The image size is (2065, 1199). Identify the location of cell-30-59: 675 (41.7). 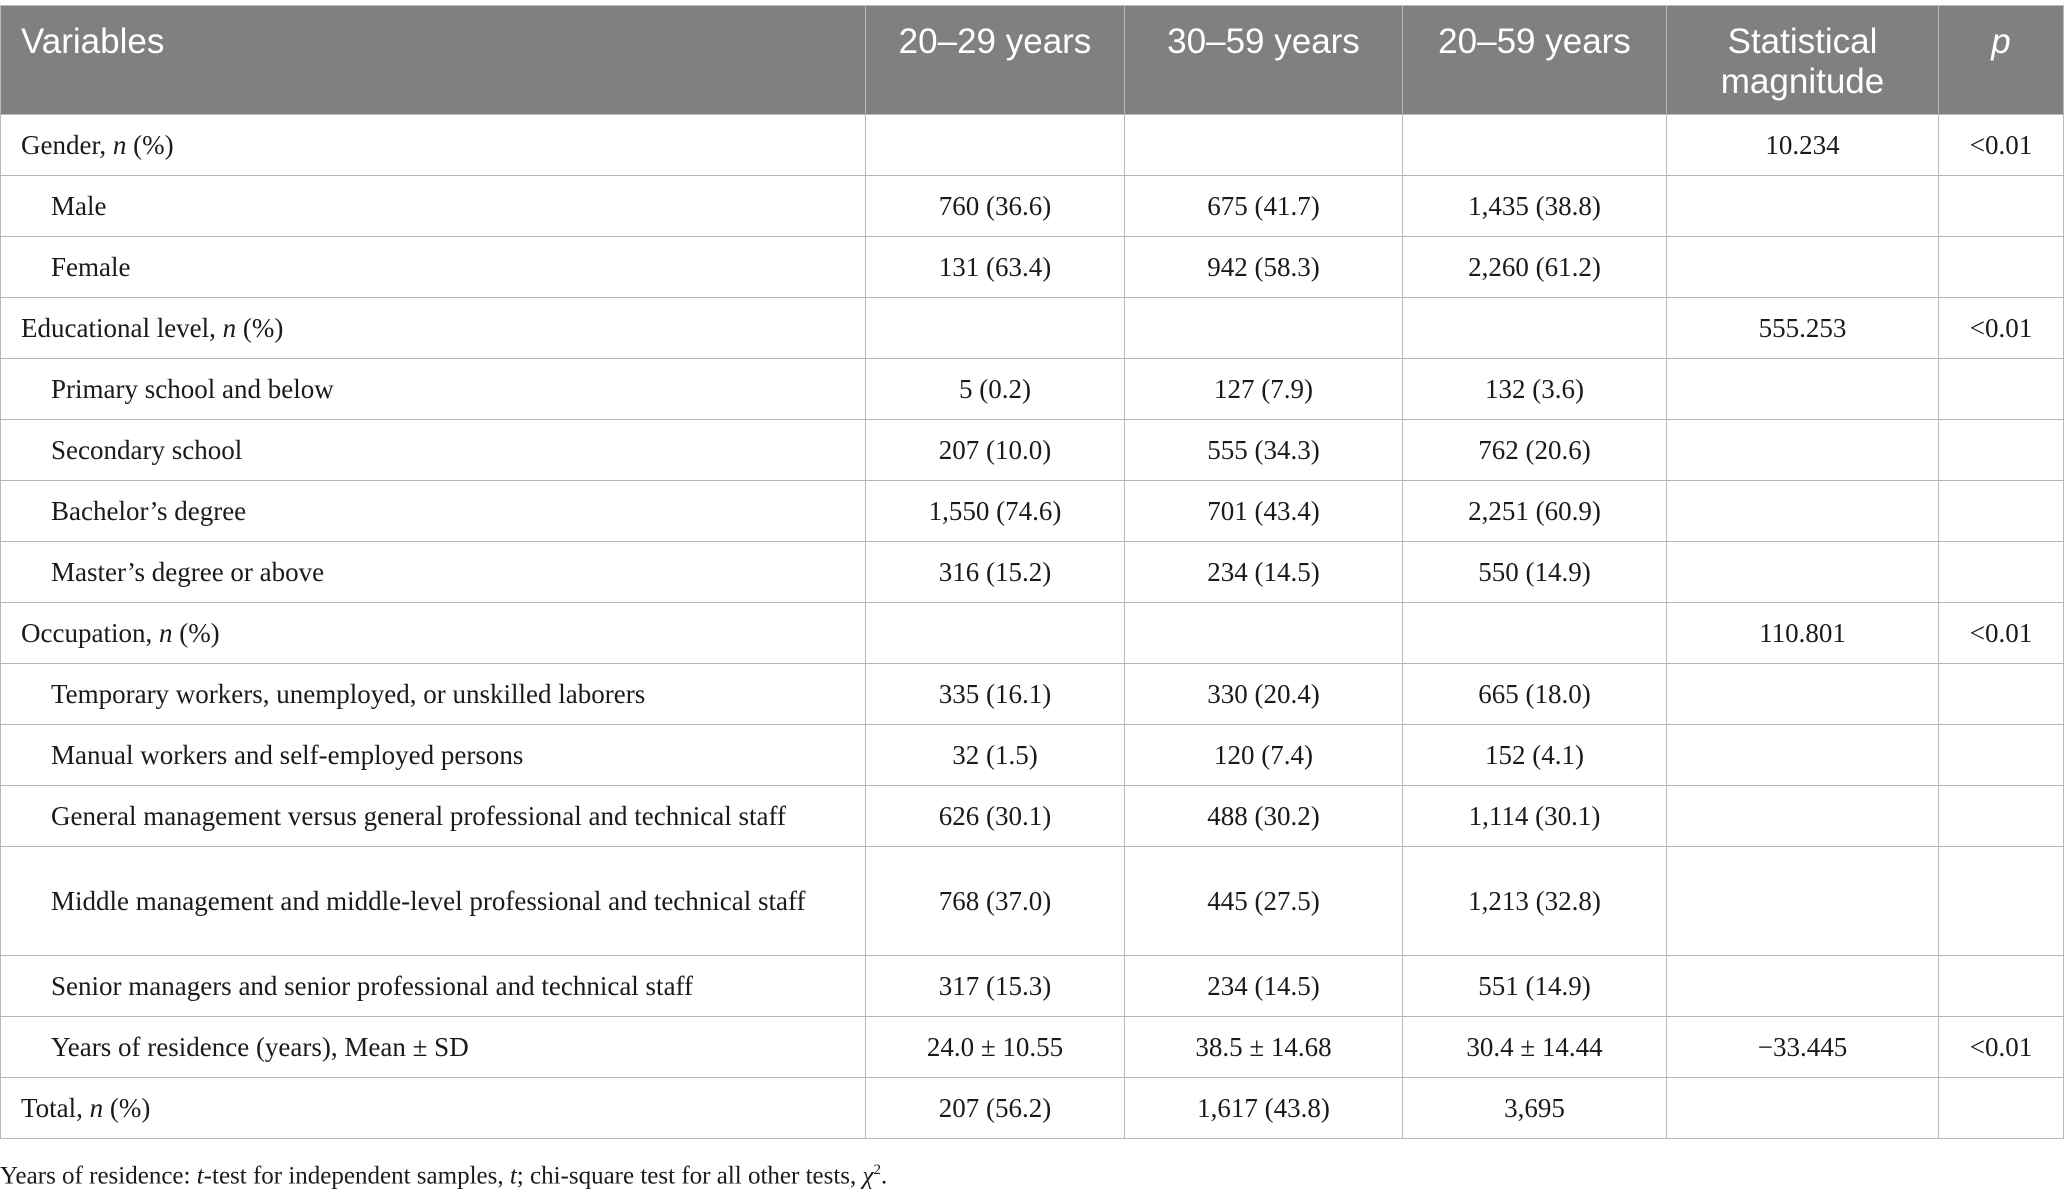
(1263, 206).